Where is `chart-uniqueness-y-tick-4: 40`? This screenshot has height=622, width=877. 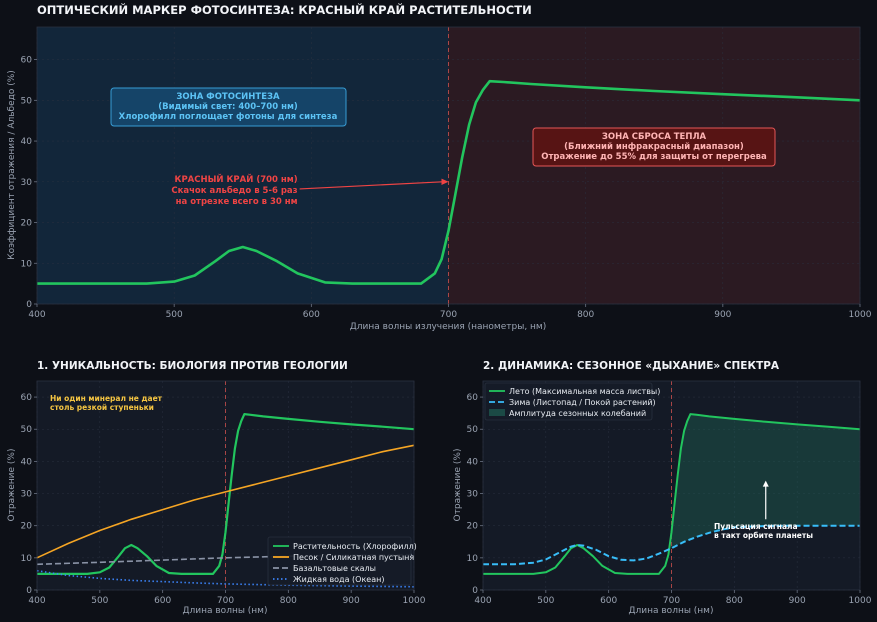
chart-uniqueness-y-tick-4: 40 is located at coordinates (27, 462).